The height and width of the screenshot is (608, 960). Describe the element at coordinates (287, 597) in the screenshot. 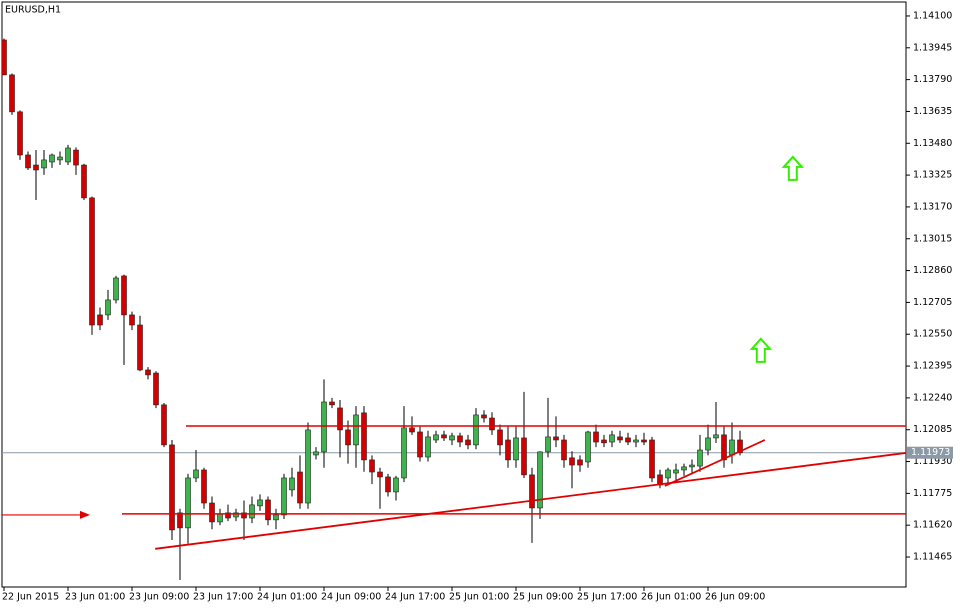

I see `x-tick-label: 24 Jun 01:00` at that location.